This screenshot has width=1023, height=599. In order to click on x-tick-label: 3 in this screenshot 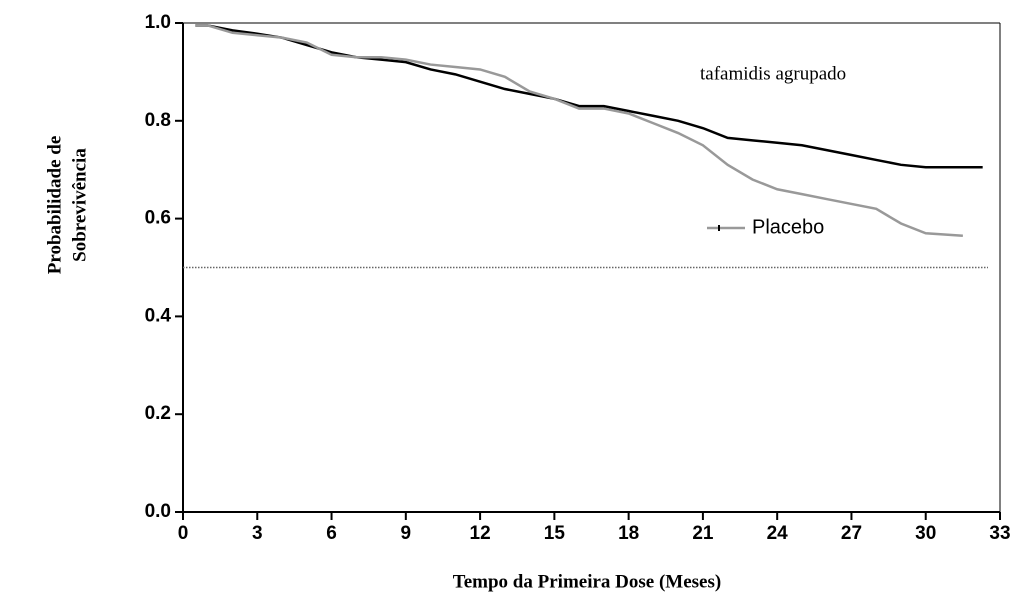, I will do `click(257, 533)`.